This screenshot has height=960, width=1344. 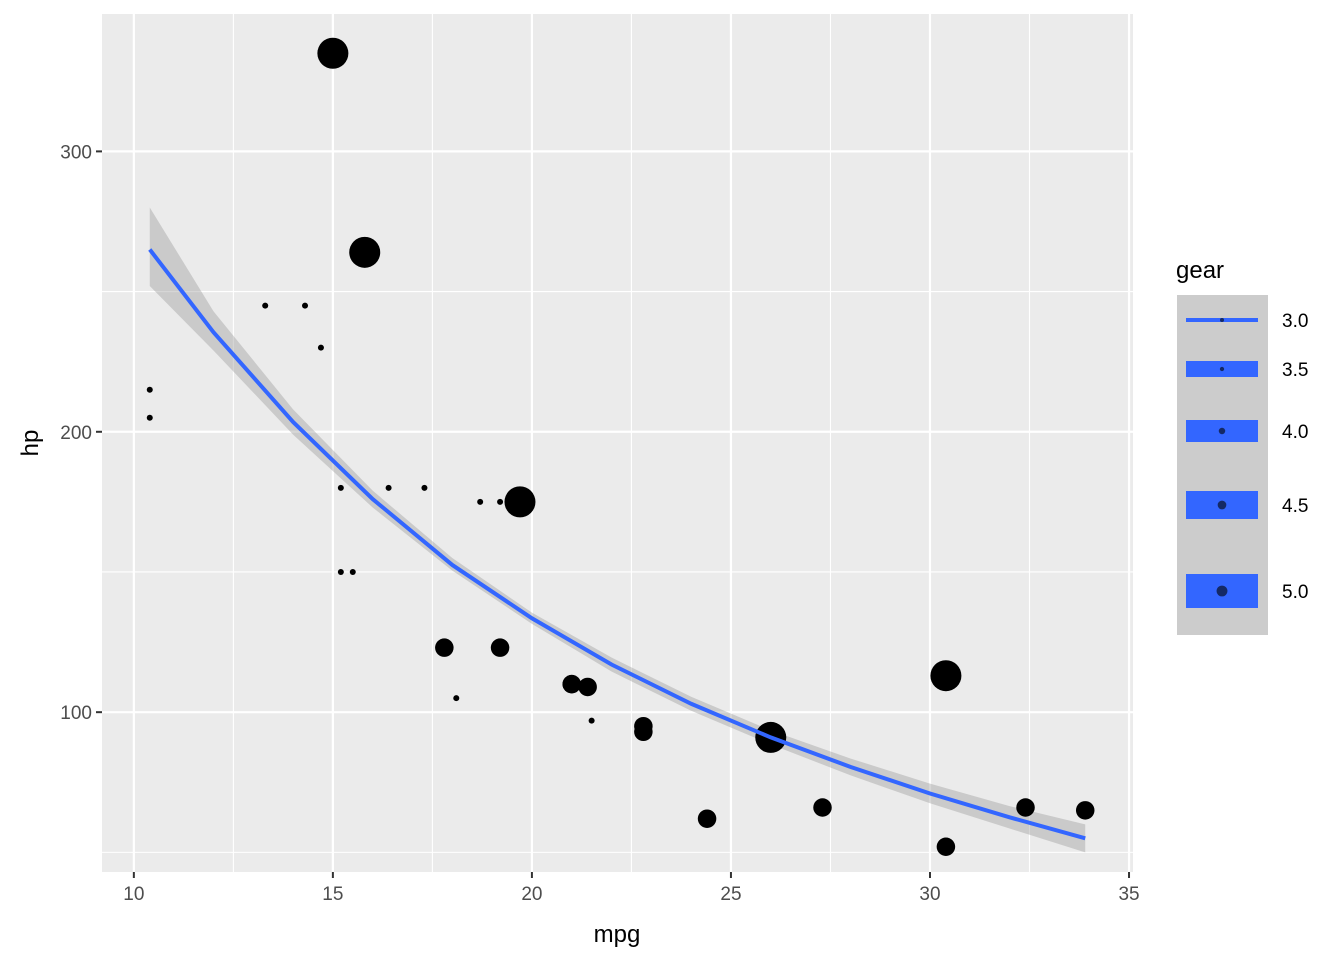 I want to click on y-tick-label: 200, so click(x=76, y=433).